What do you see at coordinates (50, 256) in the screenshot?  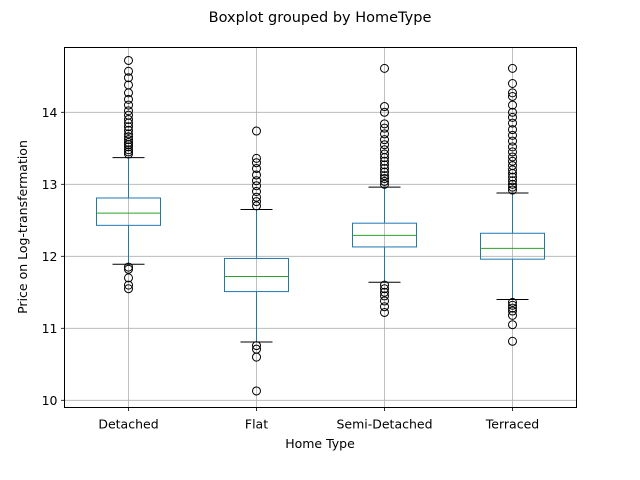 I see `y-tick-label: 12` at bounding box center [50, 256].